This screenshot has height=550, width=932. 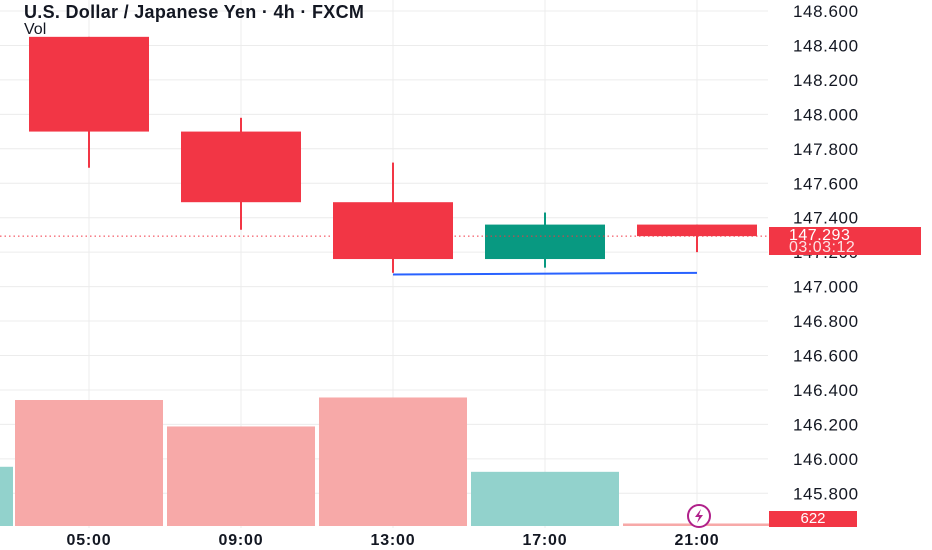 I want to click on time-tick-label: 17:00, so click(x=545, y=540).